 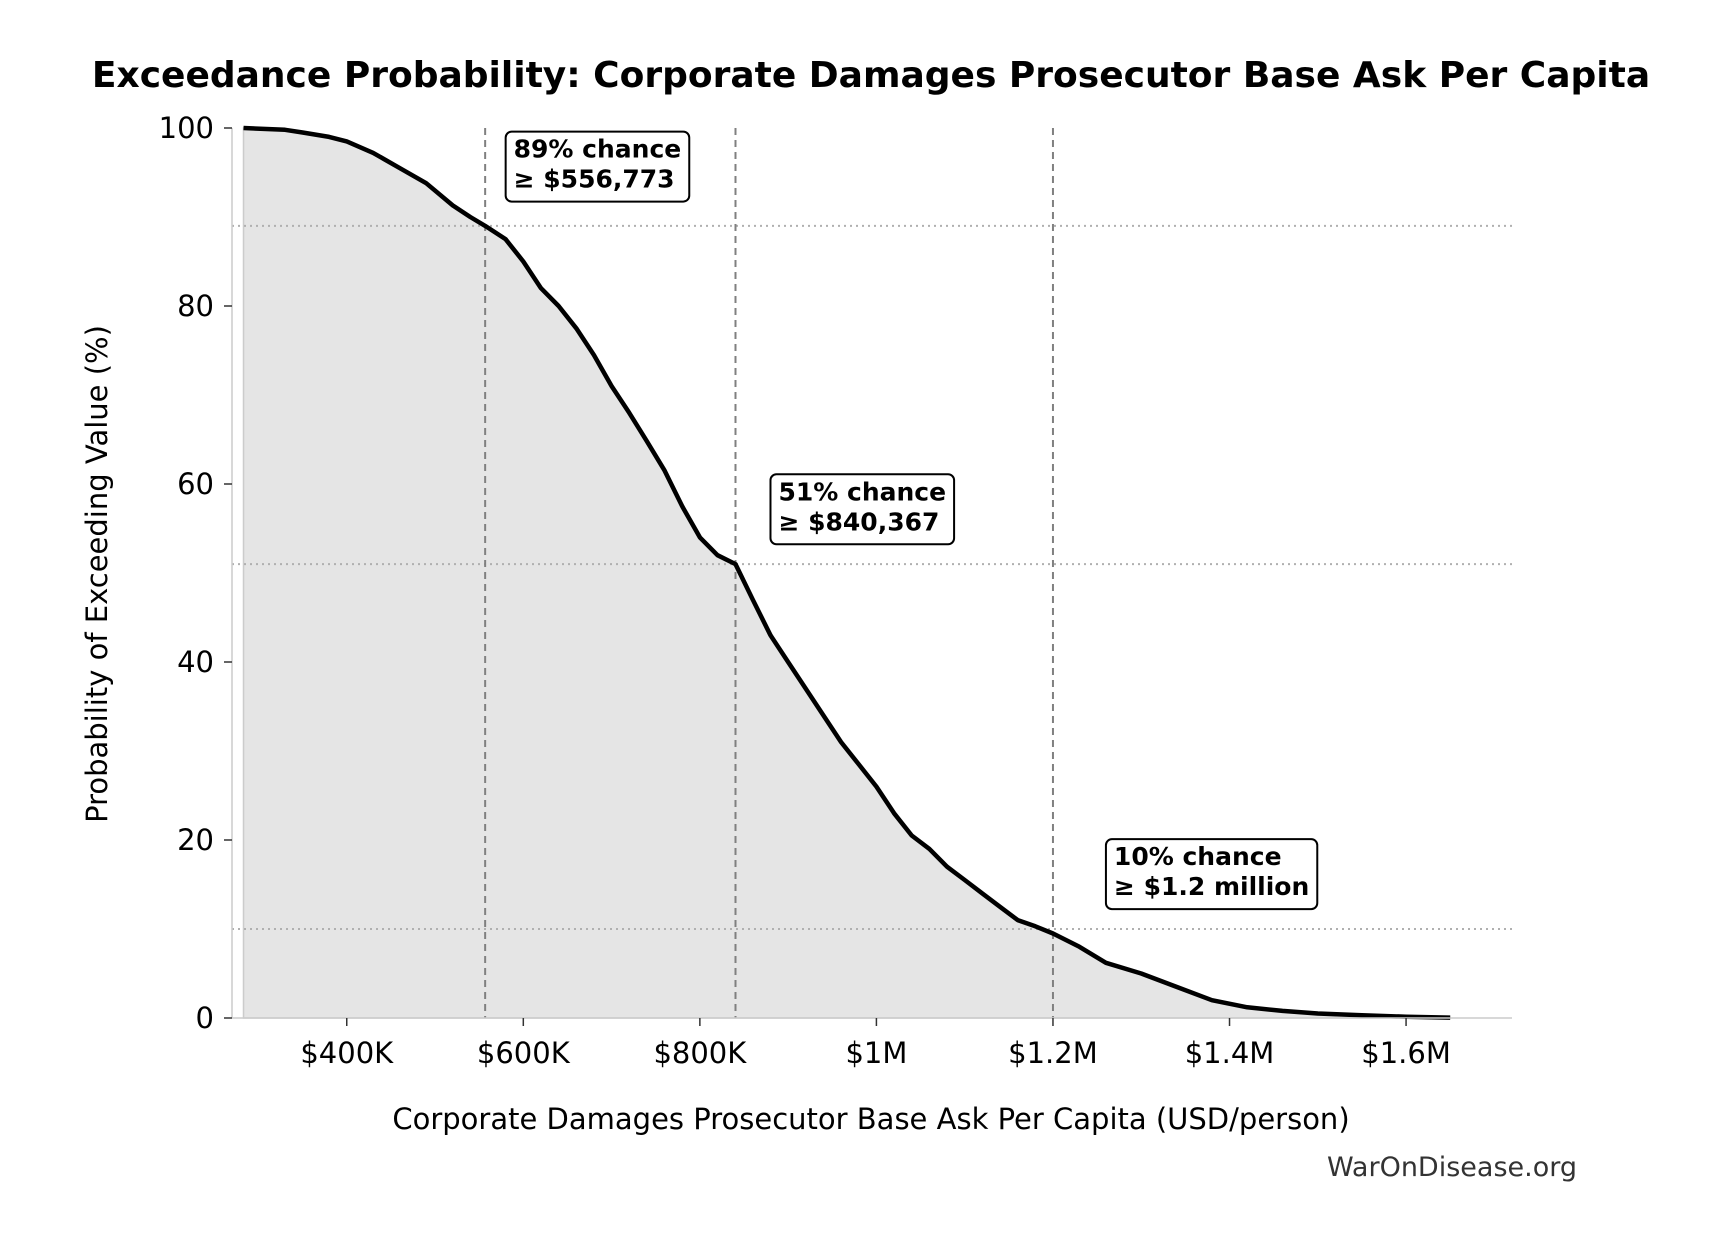 What do you see at coordinates (594, 179) in the screenshot?
I see `annotation-line2: ≥ $556,773` at bounding box center [594, 179].